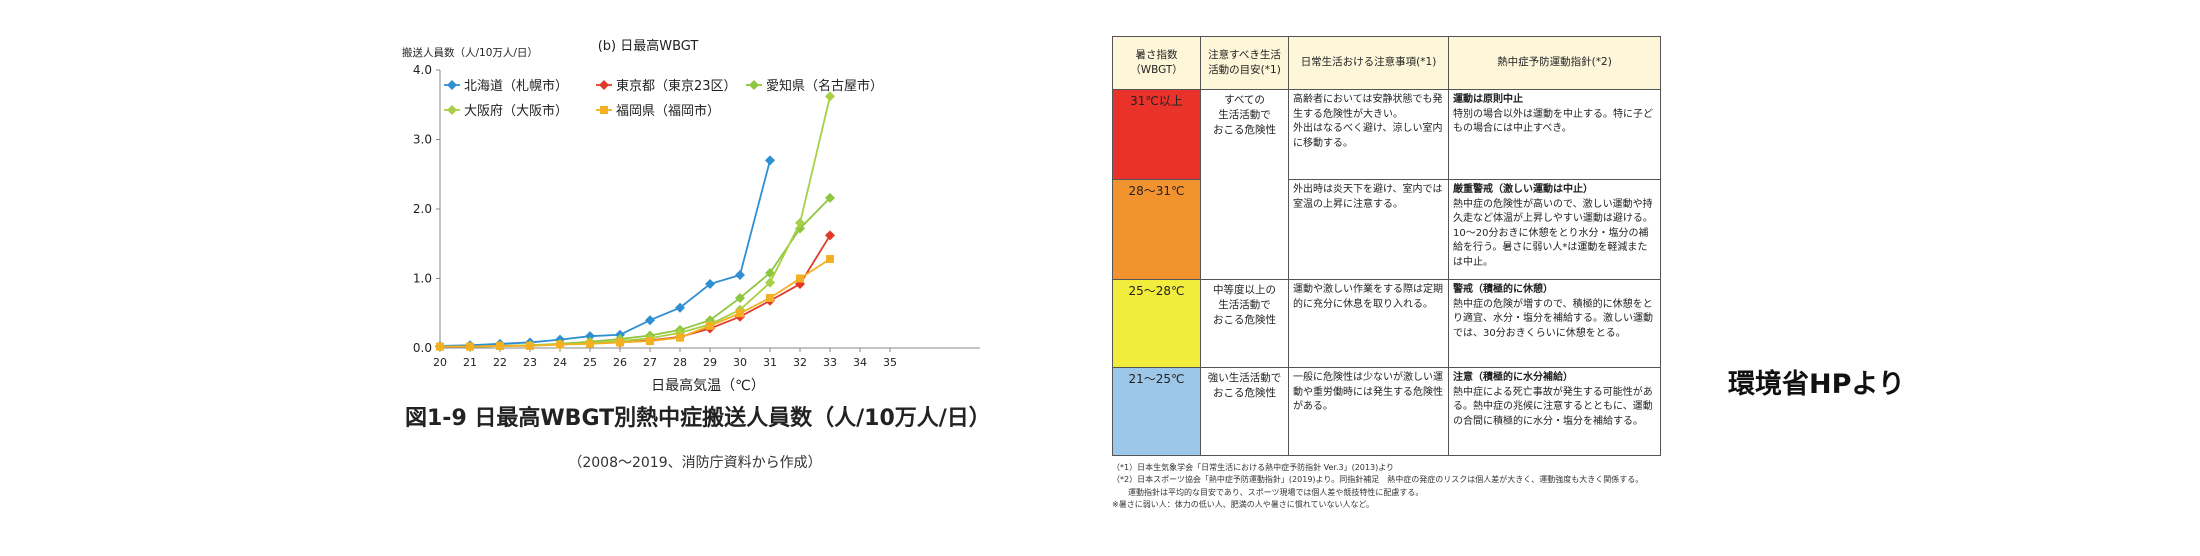  Describe the element at coordinates (1156, 323) in the screenshot. I see `wbgt-level-cell: 25〜28℃` at that location.